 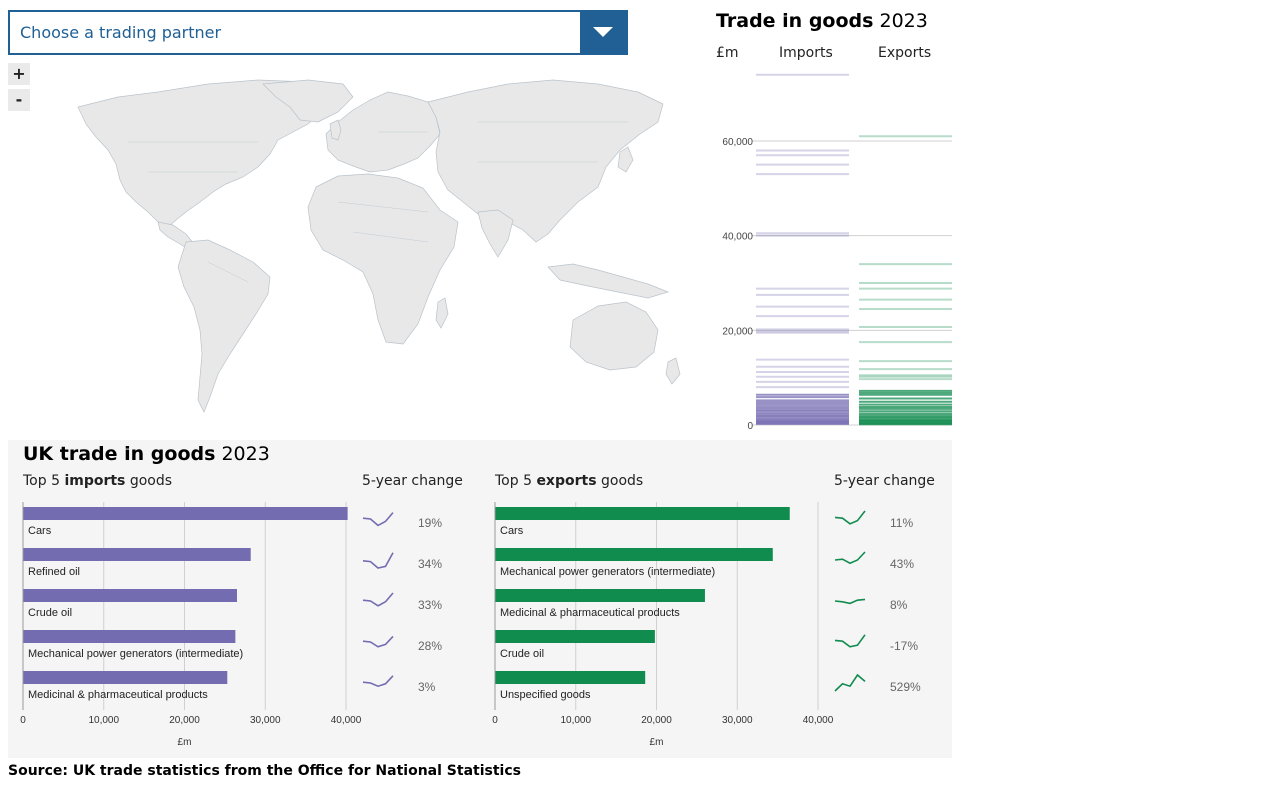 I want to click on imports-change-value: 3%, so click(x=427, y=687).